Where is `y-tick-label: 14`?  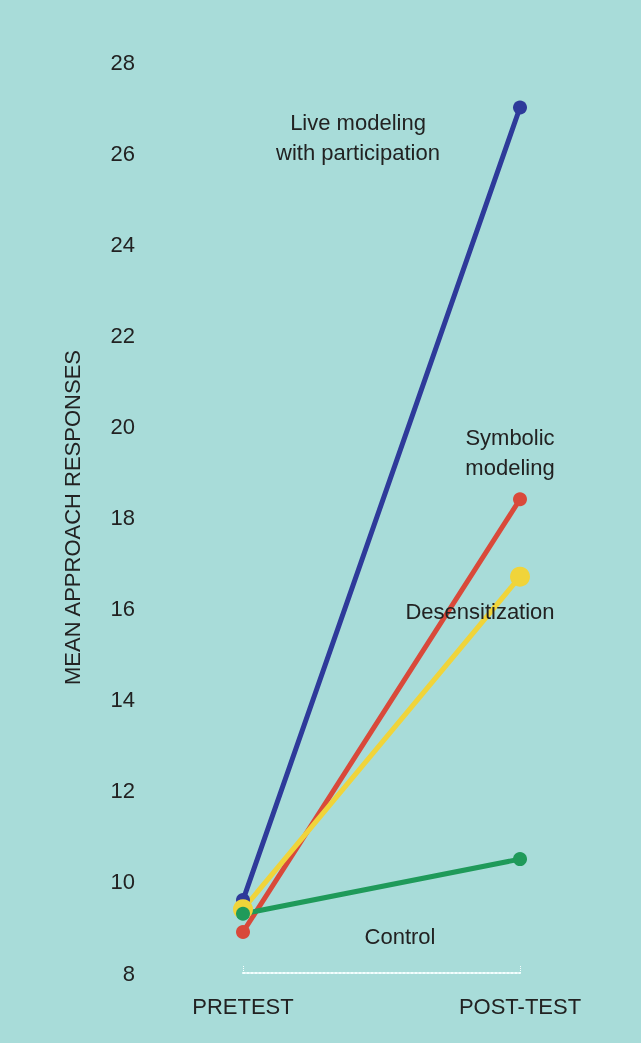 y-tick-label: 14 is located at coordinates (122, 700).